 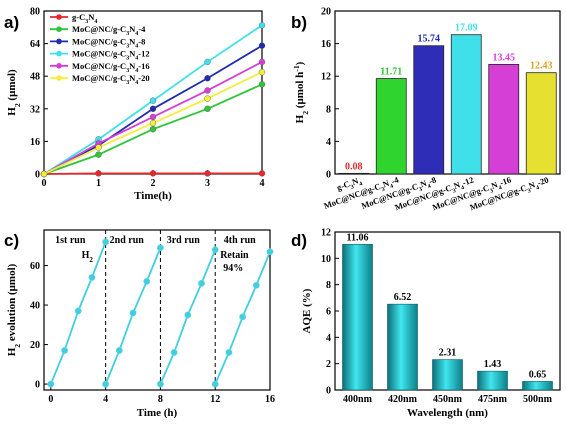 What do you see at coordinates (349, 184) in the screenshot?
I see `category-label-b: g-C3N4` at bounding box center [349, 184].